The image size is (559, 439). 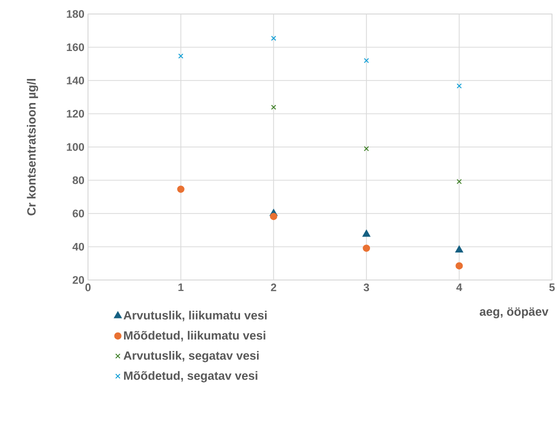 What do you see at coordinates (459, 288) in the screenshot?
I see `x-tick-label: 4` at bounding box center [459, 288].